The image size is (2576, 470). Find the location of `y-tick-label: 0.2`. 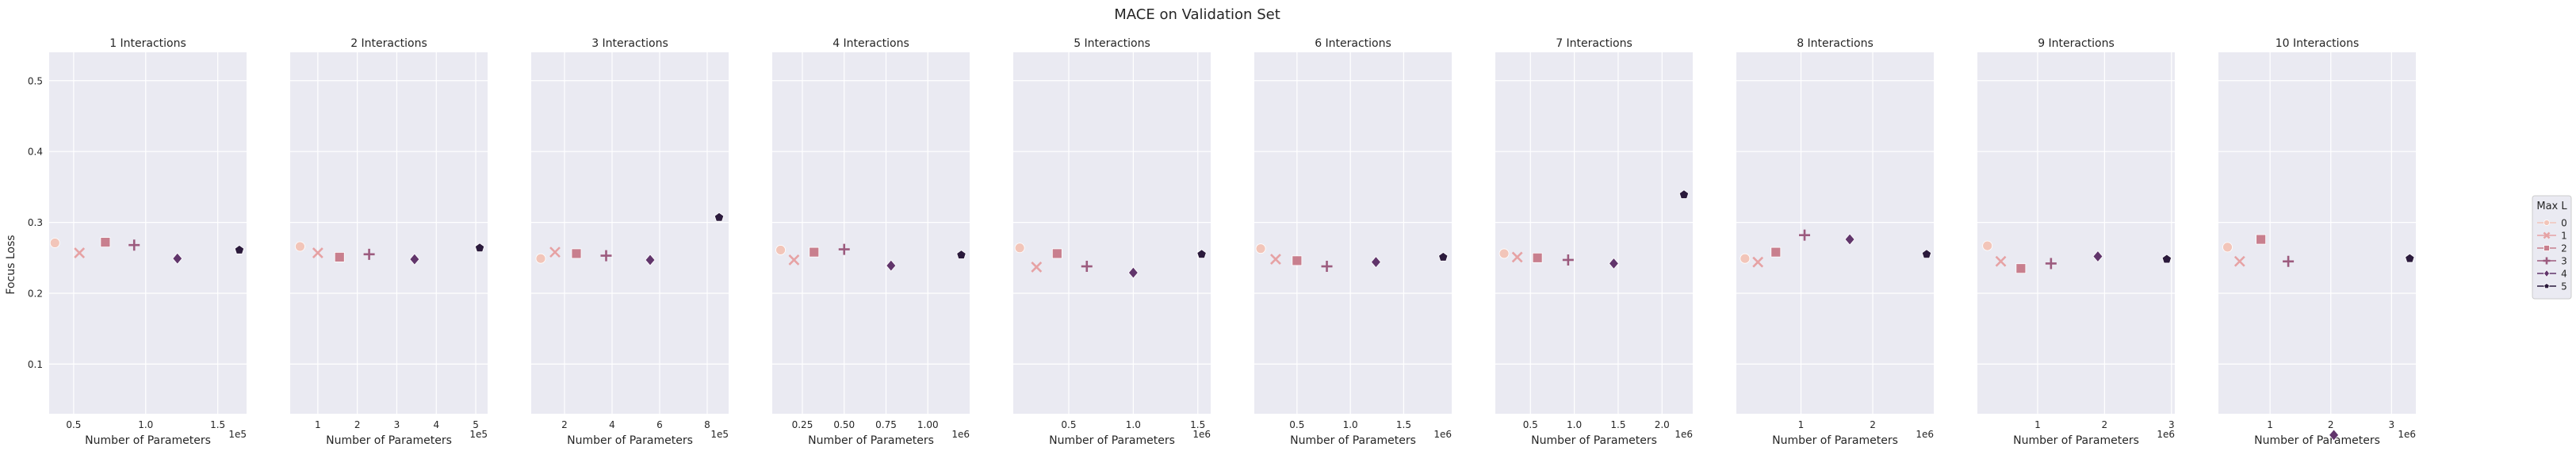

y-tick-label: 0.2 is located at coordinates (35, 294).